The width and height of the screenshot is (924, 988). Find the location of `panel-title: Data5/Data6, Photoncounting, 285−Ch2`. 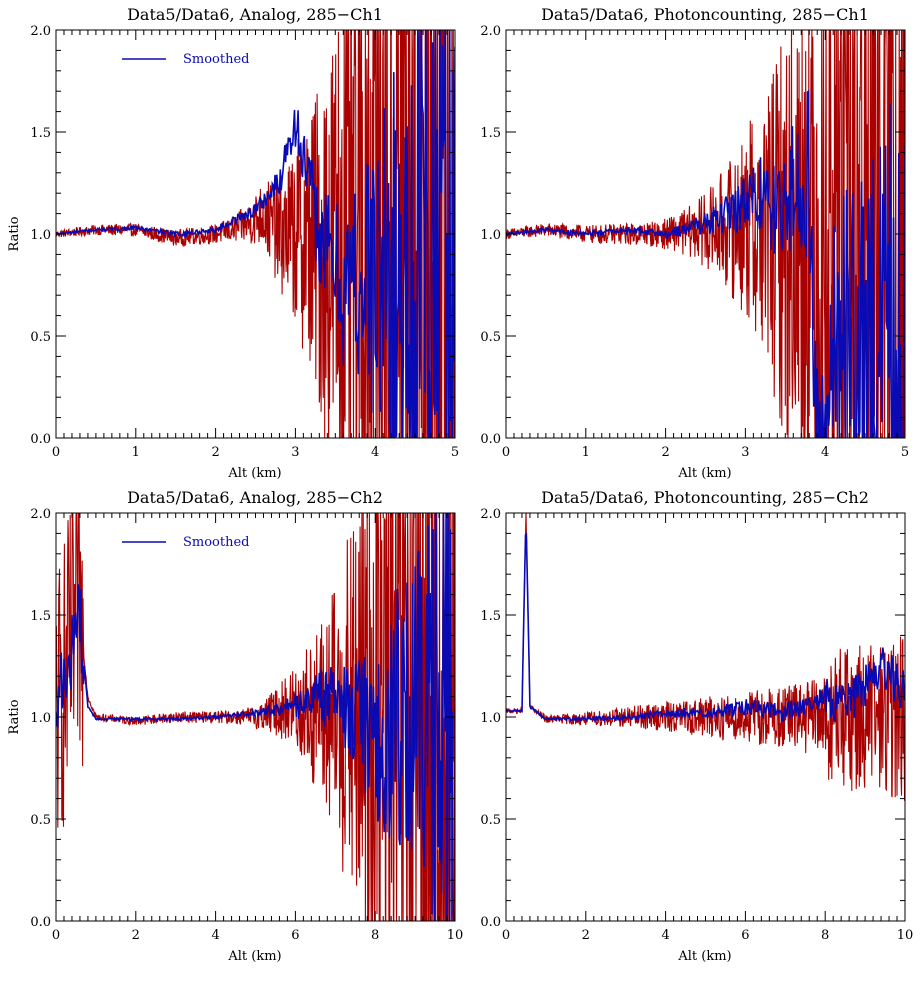

panel-title: Data5/Data6, Photoncounting, 285−Ch2 is located at coordinates (705, 497).